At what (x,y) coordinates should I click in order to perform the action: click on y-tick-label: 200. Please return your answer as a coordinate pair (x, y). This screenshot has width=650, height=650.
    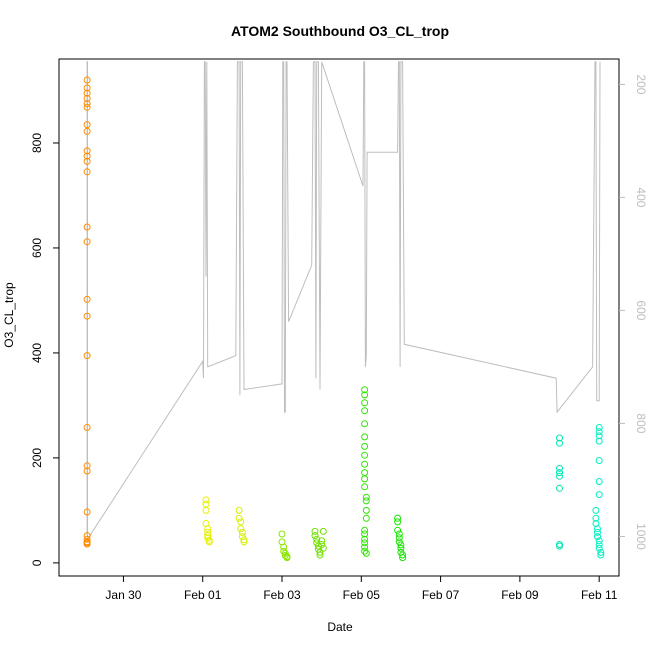
    Looking at the image, I should click on (37, 458).